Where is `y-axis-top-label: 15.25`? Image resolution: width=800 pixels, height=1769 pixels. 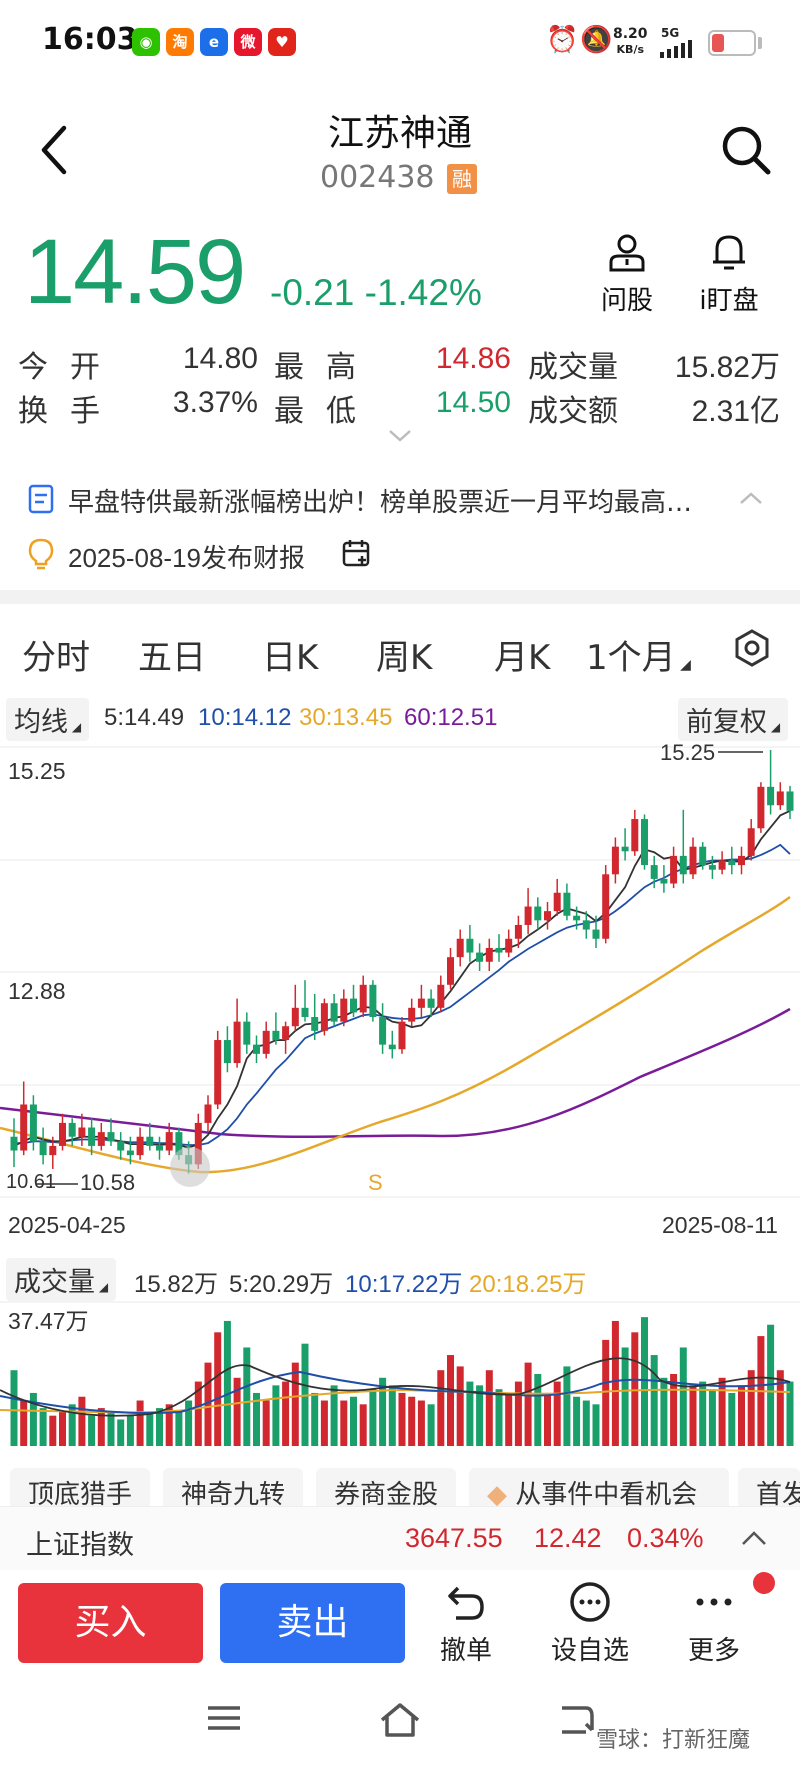
y-axis-top-label: 15.25 is located at coordinates (37, 771).